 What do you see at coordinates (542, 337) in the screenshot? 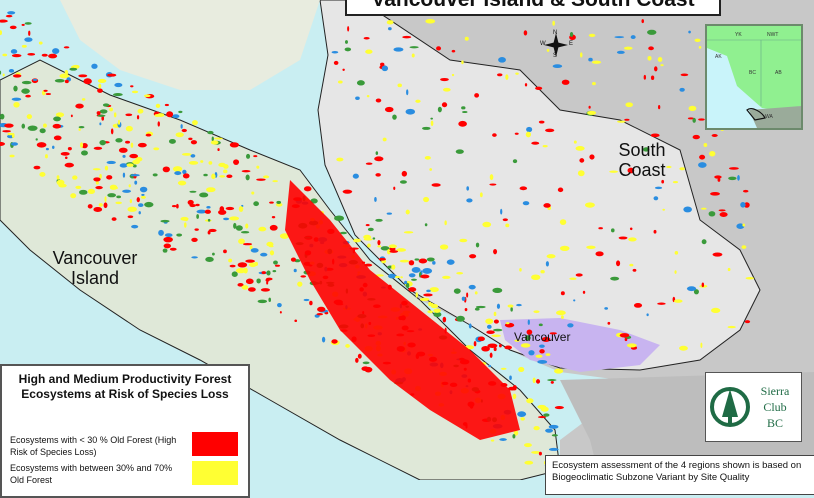
I see `vancouver-label: Vancouver` at bounding box center [542, 337].